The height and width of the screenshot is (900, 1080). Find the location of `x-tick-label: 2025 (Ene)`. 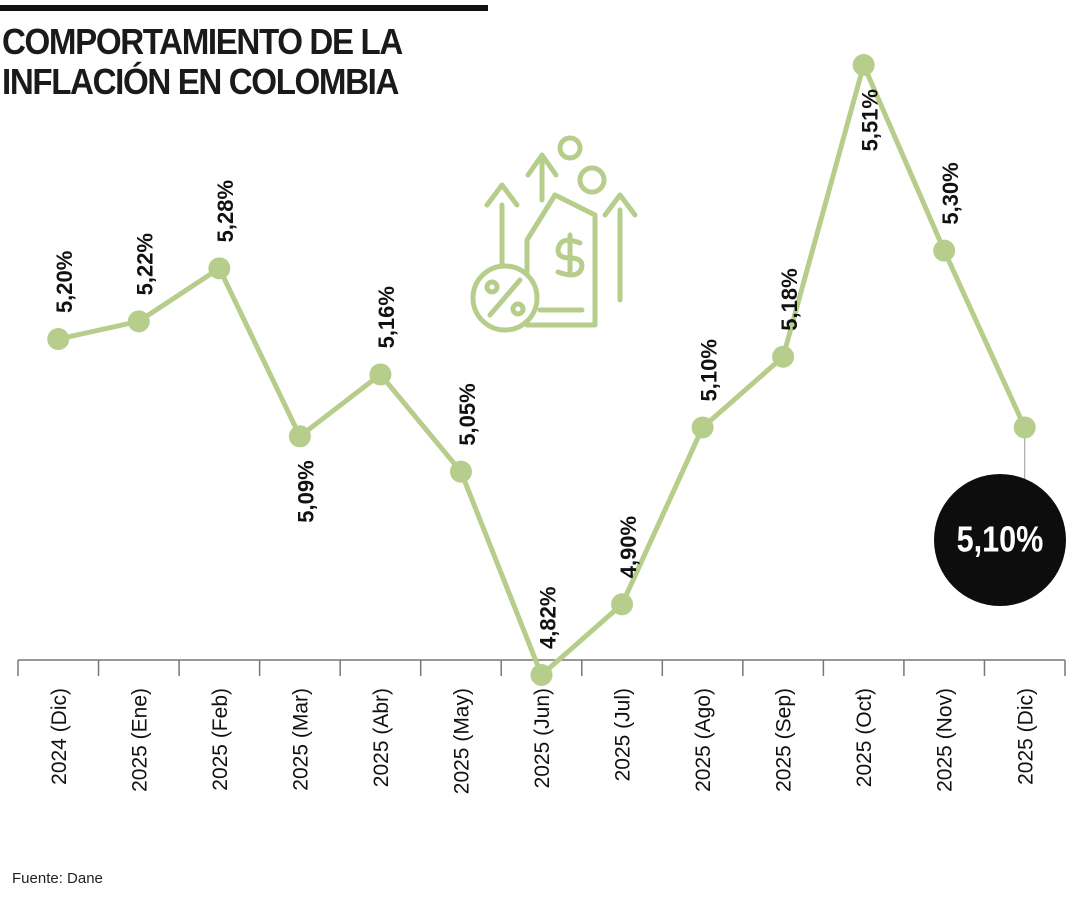

x-tick-label: 2025 (Ene) is located at coordinates (139, 740).